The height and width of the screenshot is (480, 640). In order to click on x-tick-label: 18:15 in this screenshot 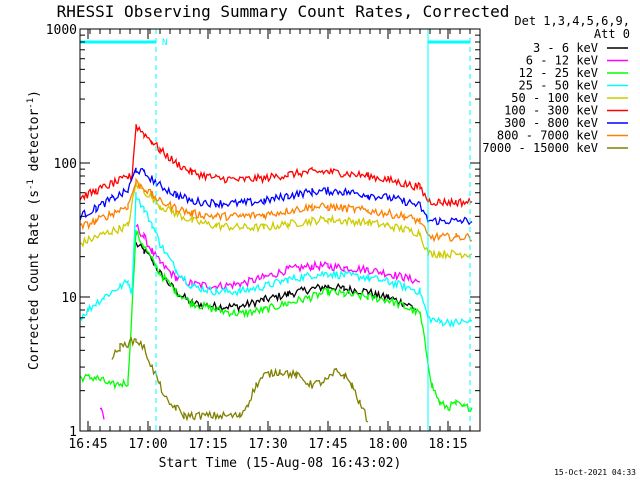, I will do `click(447, 444)`.